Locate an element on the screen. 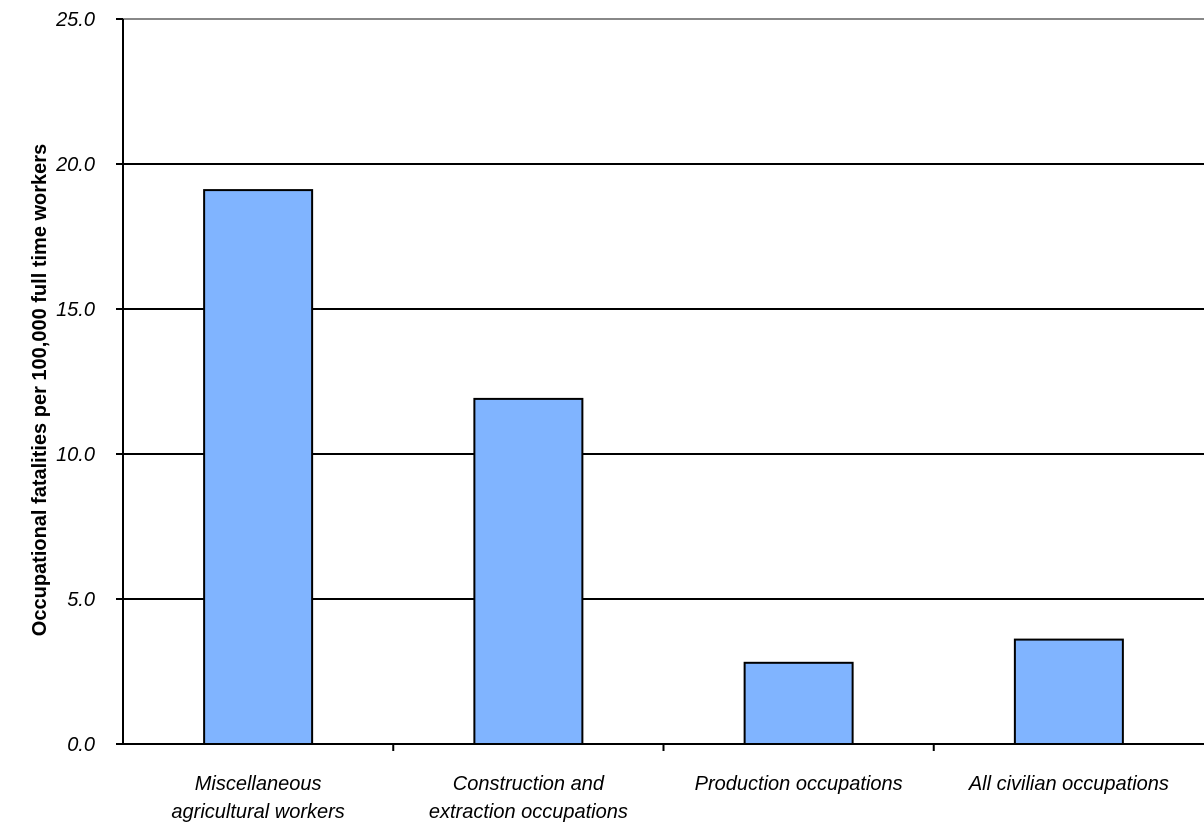 This screenshot has width=1204, height=824. y-tick-labels: 0.0 5.0 10.0 15.0 20.0 25.0 is located at coordinates (89, 382).